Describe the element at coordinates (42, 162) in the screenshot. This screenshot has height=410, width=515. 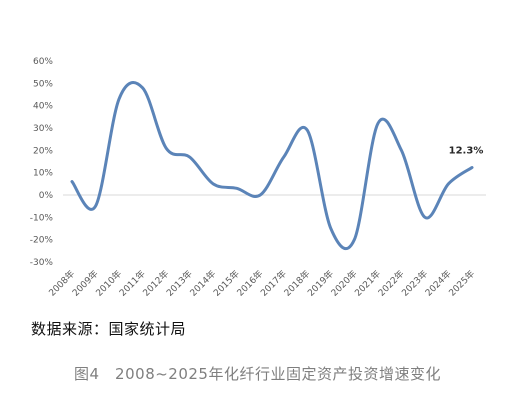
I see `y-axis: -30% -20% -10% 0% 10% 20% 30% 40% 50% 60%` at that location.